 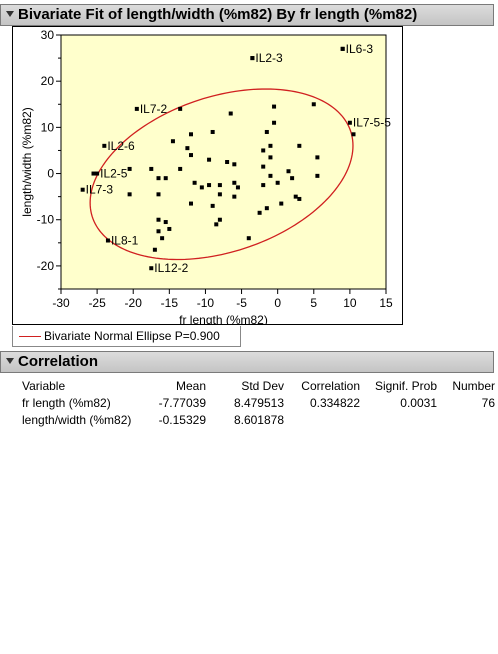 What do you see at coordinates (58, 361) in the screenshot?
I see `correlation-title: Correlation` at bounding box center [58, 361].